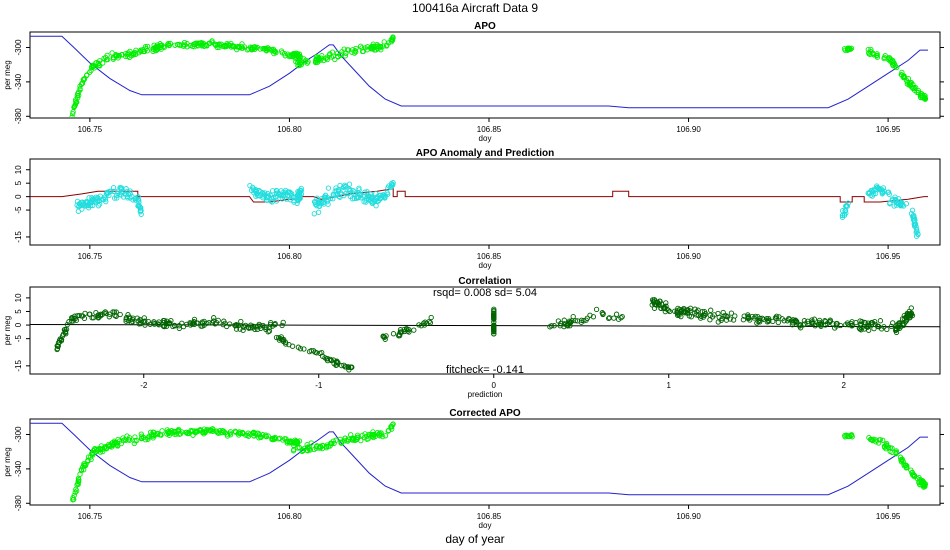 Image resolution: width=950 pixels, height=550 pixels. What do you see at coordinates (7, 74) in the screenshot?
I see `y-axis-label: per meg` at bounding box center [7, 74].